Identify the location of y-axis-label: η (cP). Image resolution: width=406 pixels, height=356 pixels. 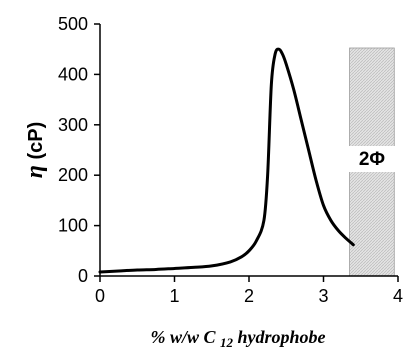
(35, 150).